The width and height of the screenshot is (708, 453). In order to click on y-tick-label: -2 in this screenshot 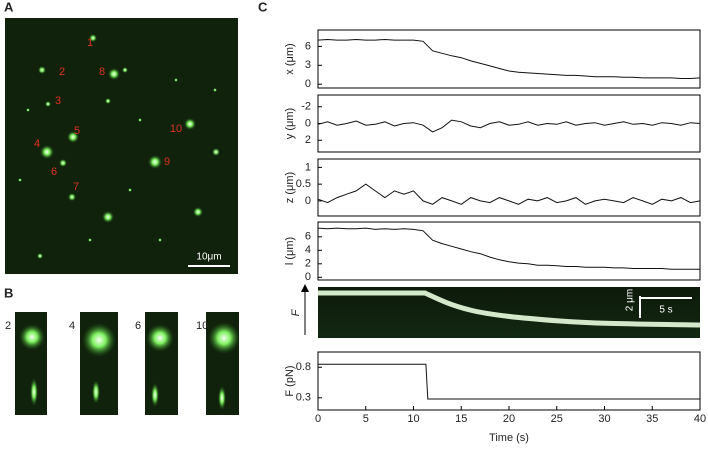, I will do `click(306, 107)`.